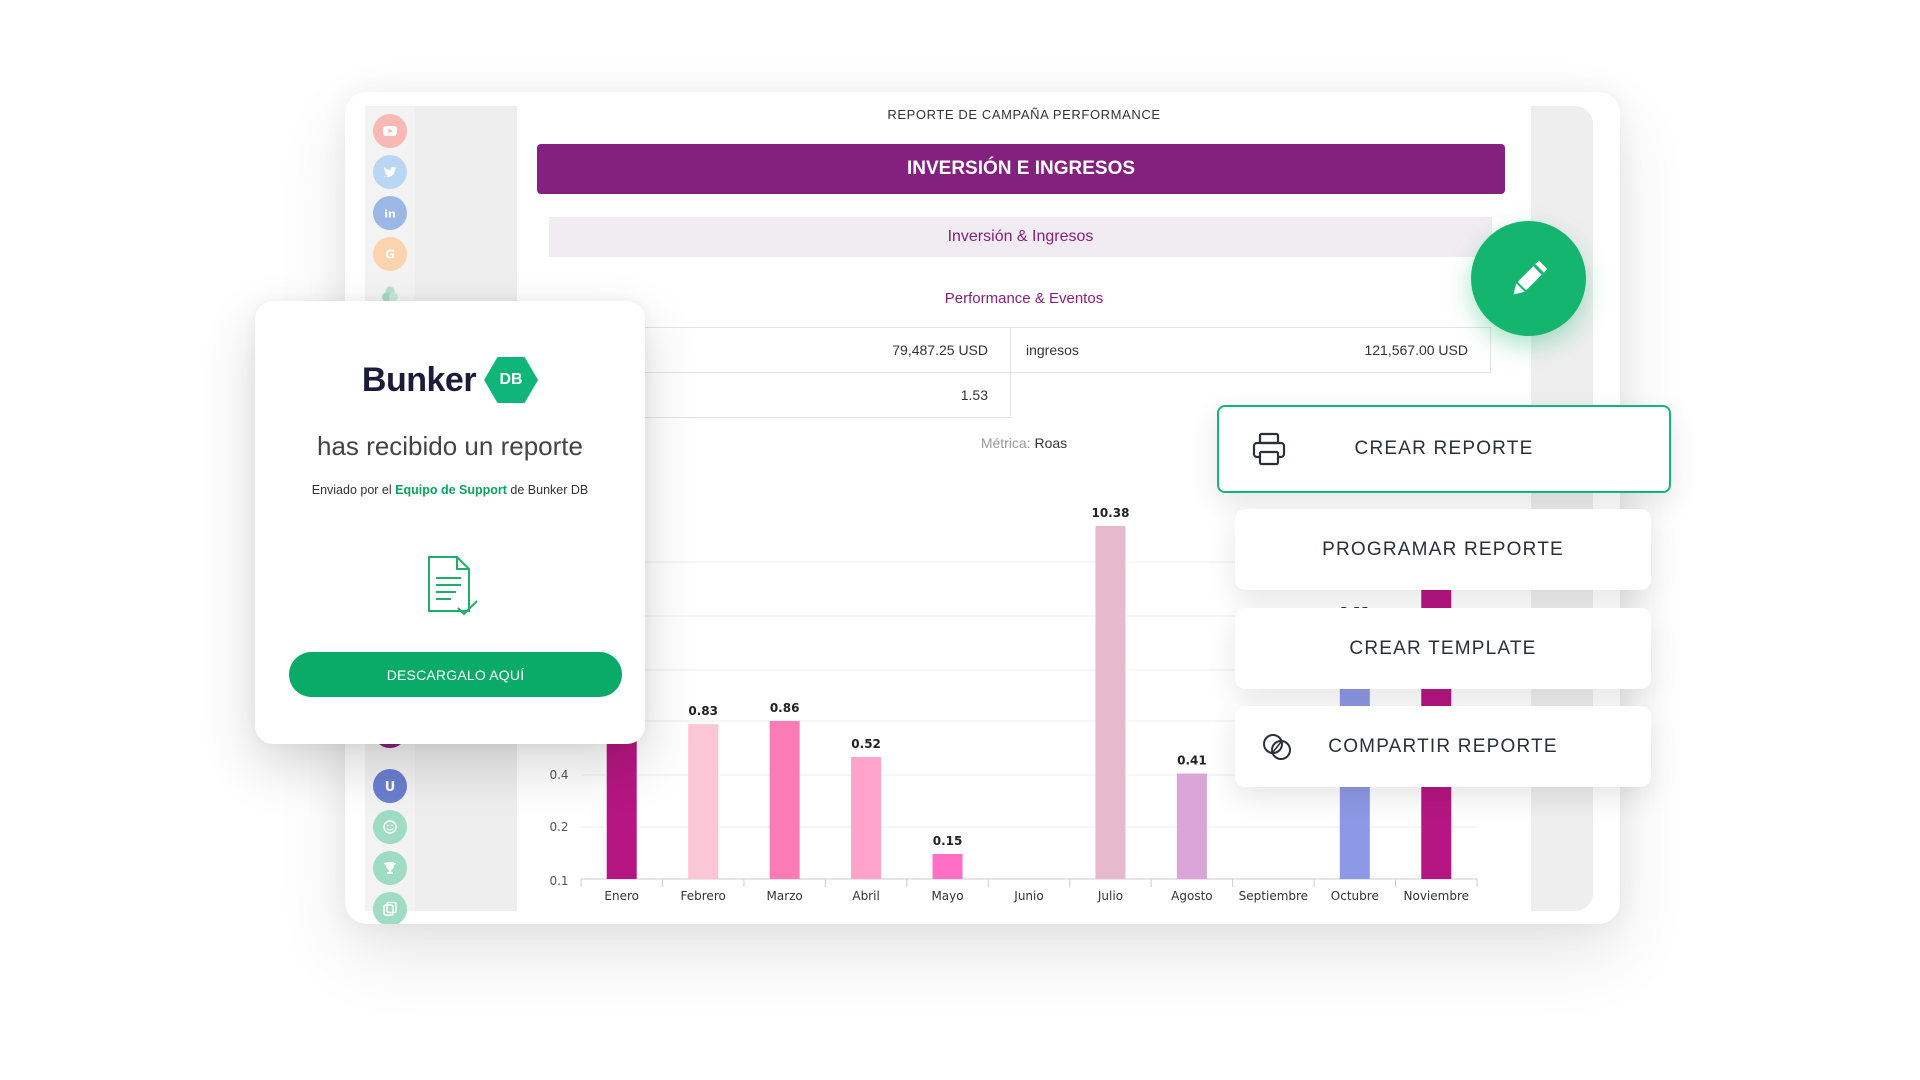 This screenshot has width=1920, height=1080. I want to click on x-tick-label: Febrero, so click(703, 896).